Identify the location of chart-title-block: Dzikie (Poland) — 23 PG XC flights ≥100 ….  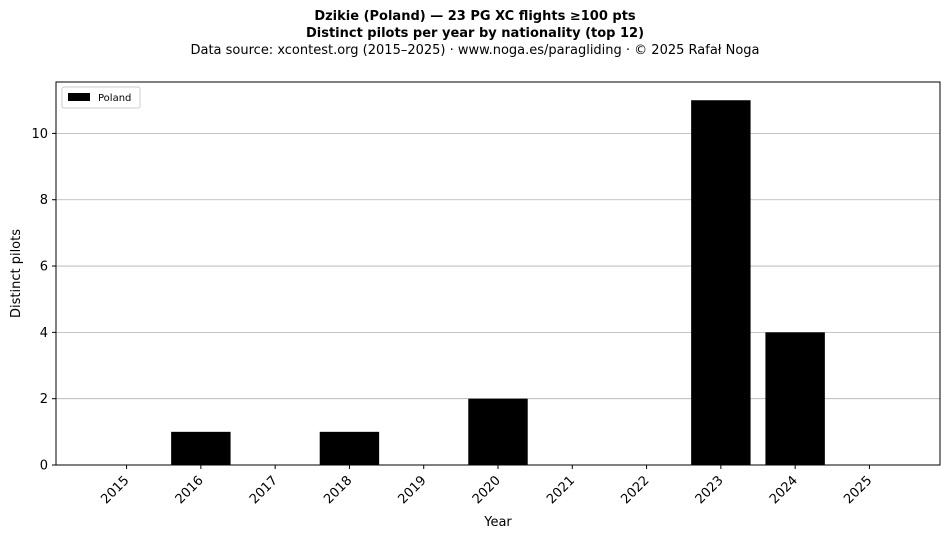
(475, 29).